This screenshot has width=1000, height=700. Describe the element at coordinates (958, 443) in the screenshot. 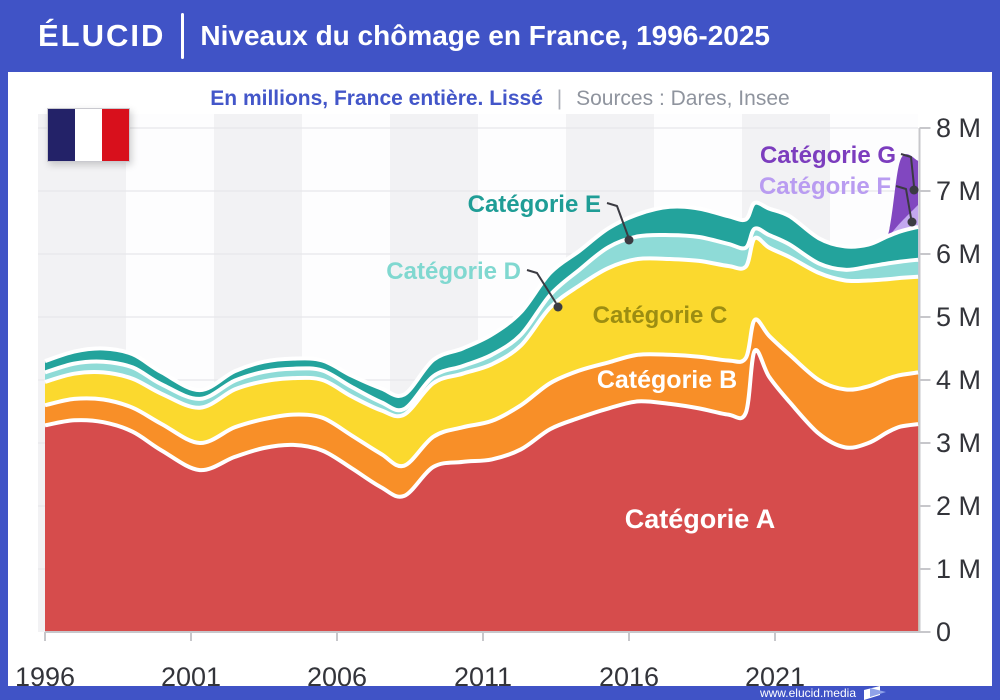

I see `y-tick-label-3: 3 M` at that location.